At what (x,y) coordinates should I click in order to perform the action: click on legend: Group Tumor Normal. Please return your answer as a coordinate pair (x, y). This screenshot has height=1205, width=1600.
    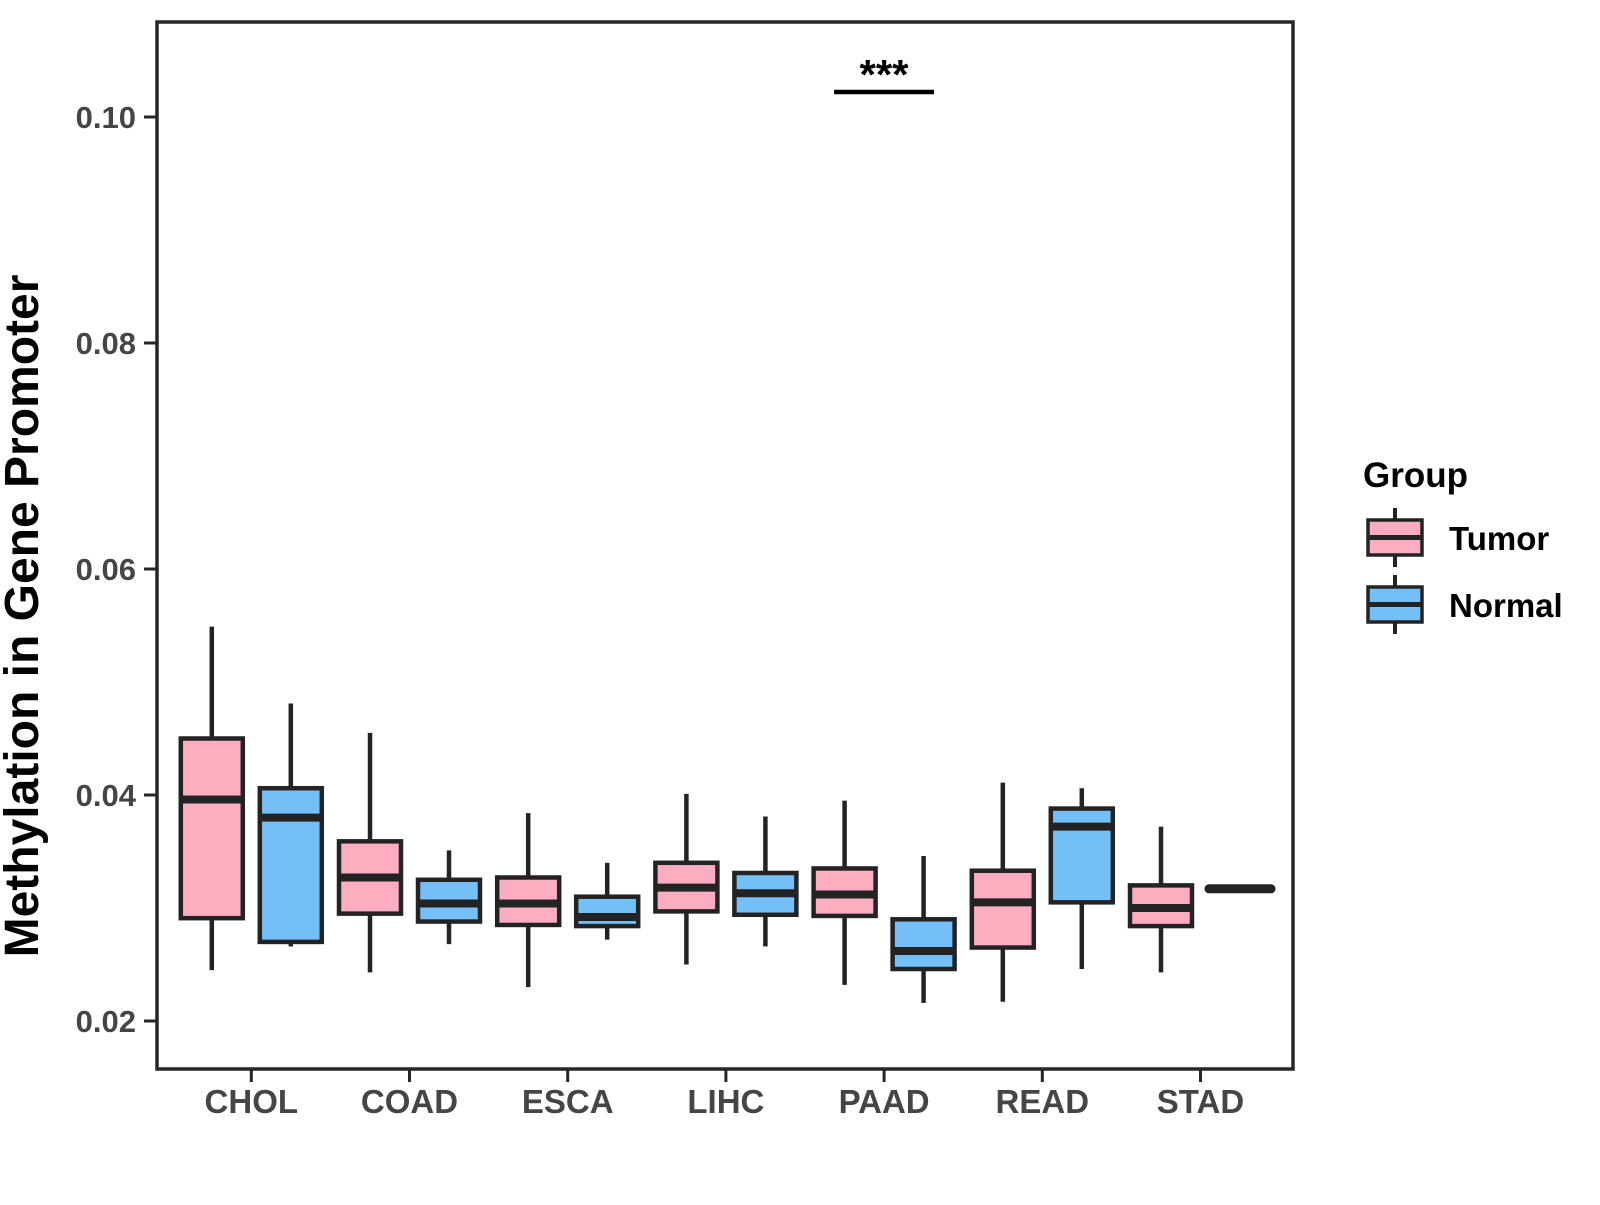
    Looking at the image, I should click on (1463, 545).